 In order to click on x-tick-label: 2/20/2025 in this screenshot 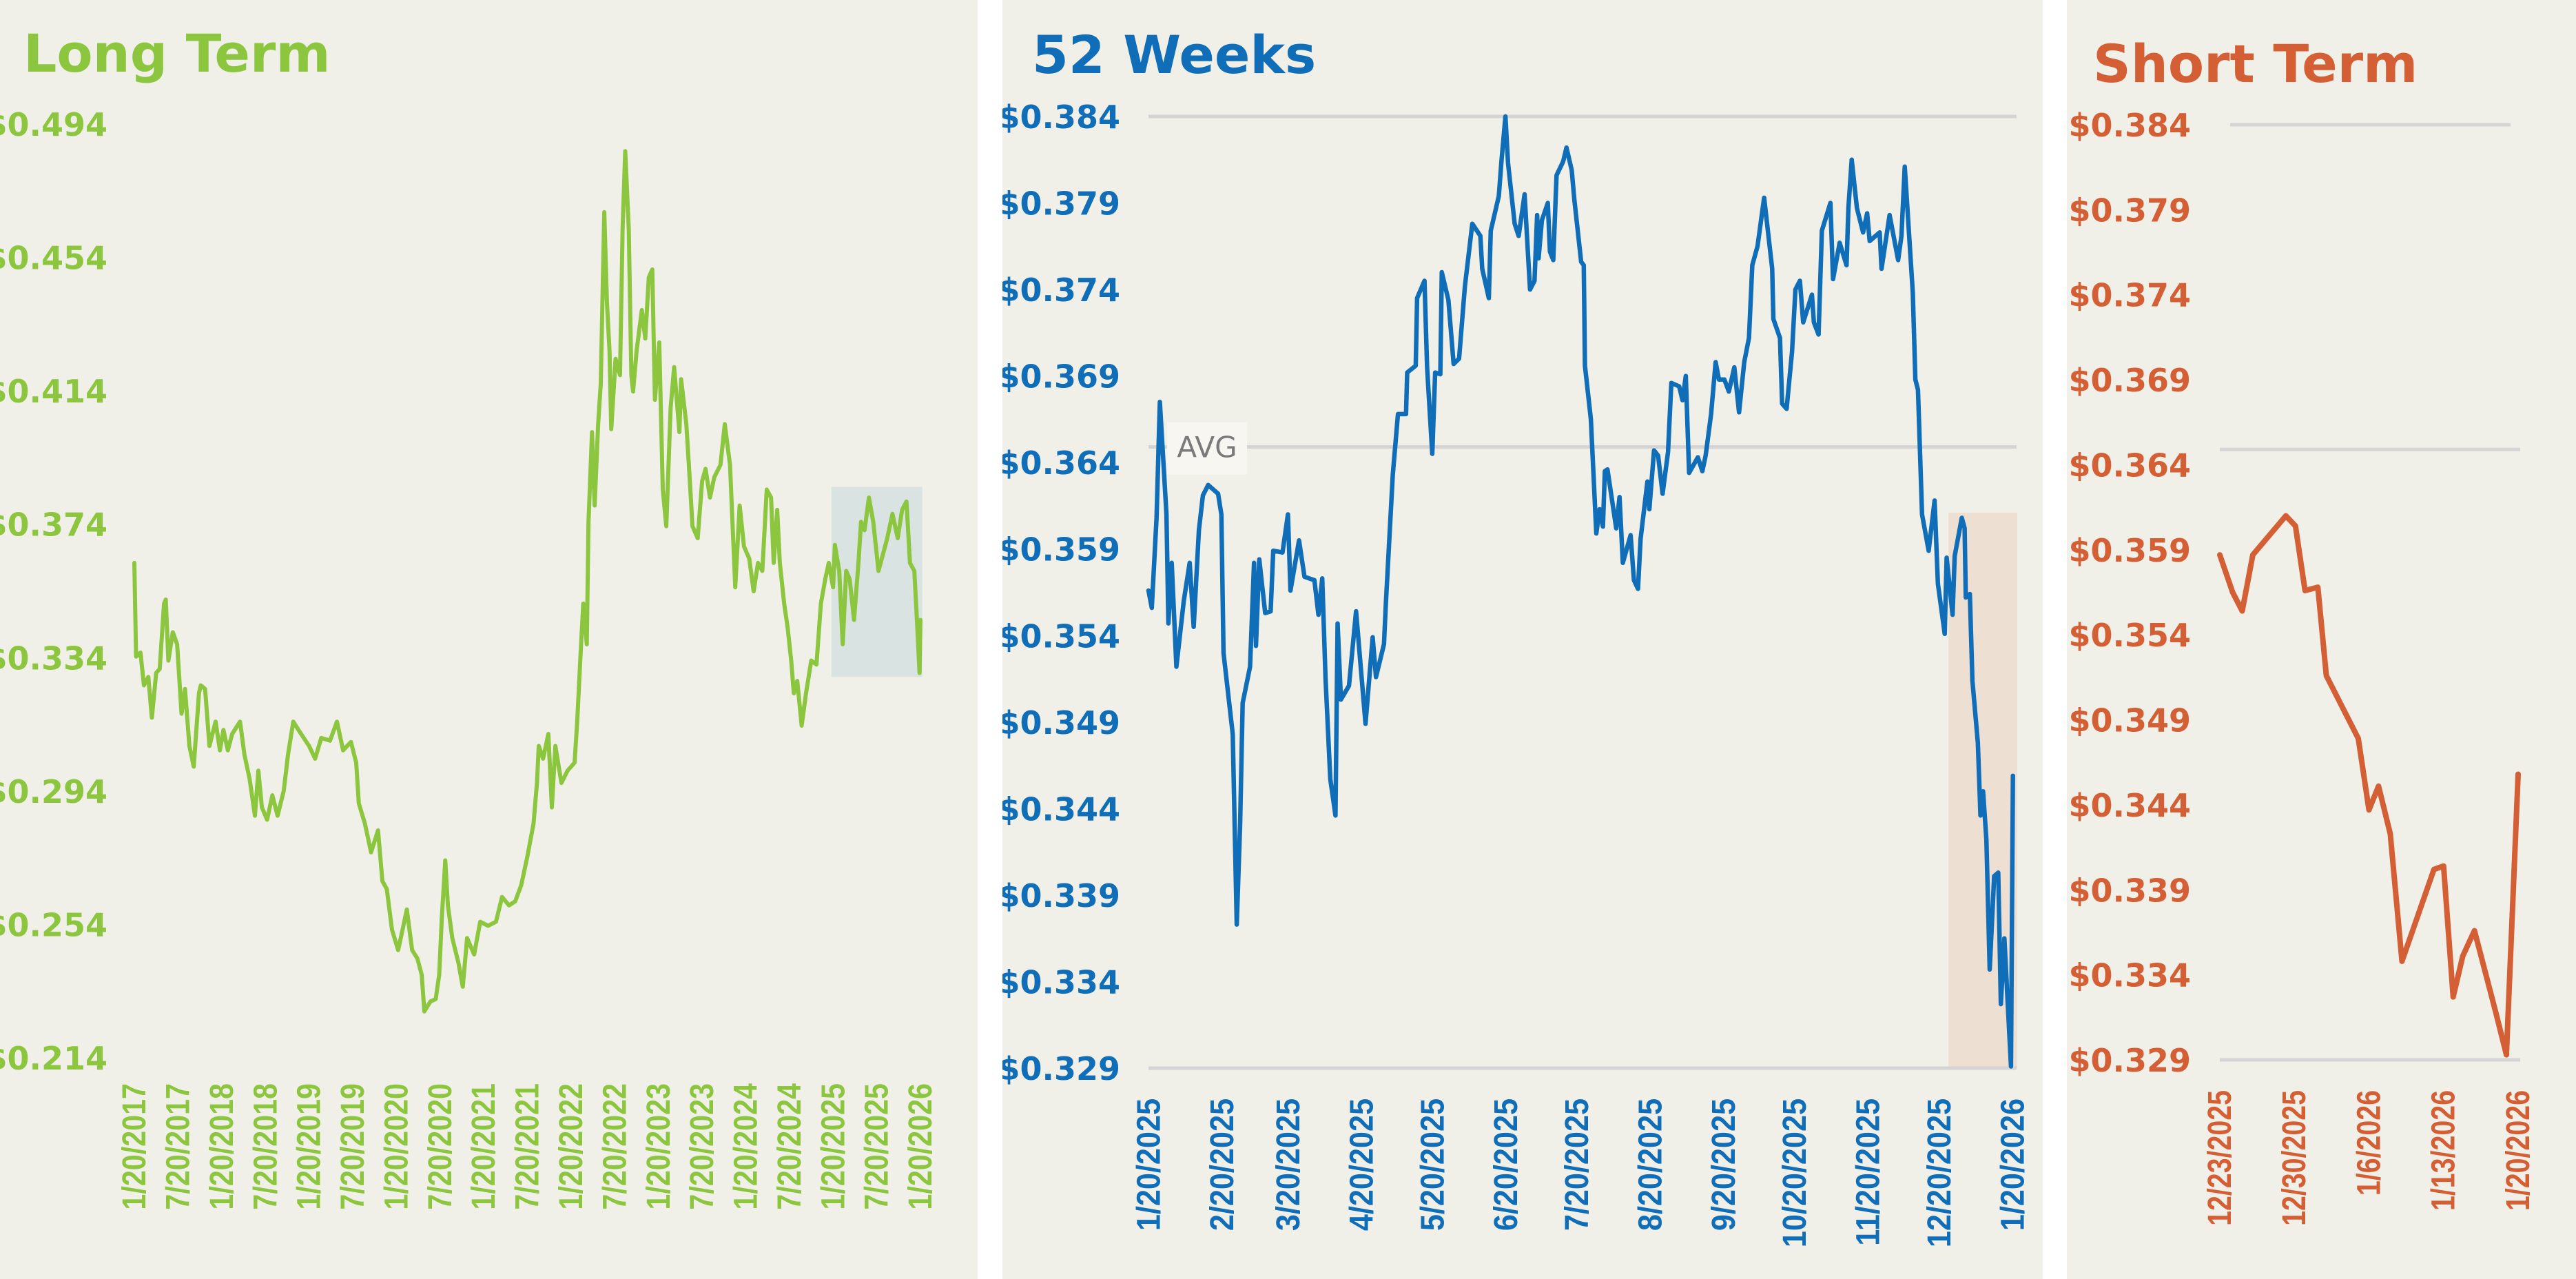, I will do `click(1222, 1164)`.